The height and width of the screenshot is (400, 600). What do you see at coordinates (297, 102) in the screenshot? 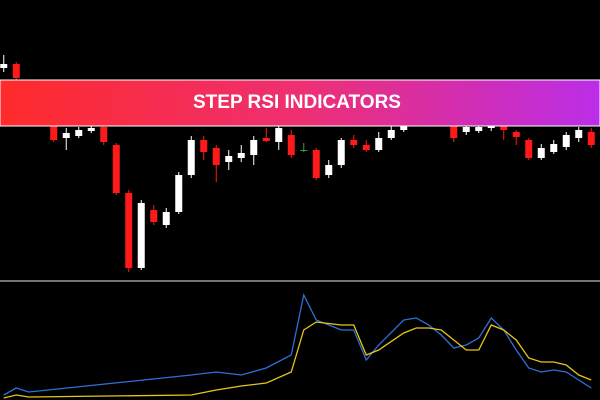
I see `banner-title: STEP RSI INDICATORS` at bounding box center [297, 102].